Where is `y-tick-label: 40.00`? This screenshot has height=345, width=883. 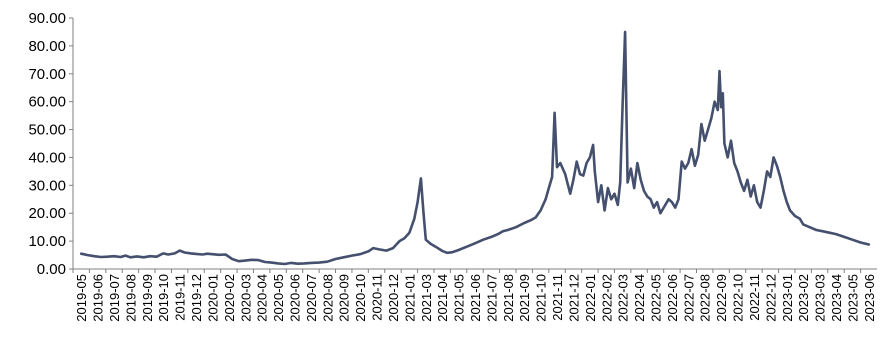
y-tick-label: 40.00 is located at coordinates (47, 157).